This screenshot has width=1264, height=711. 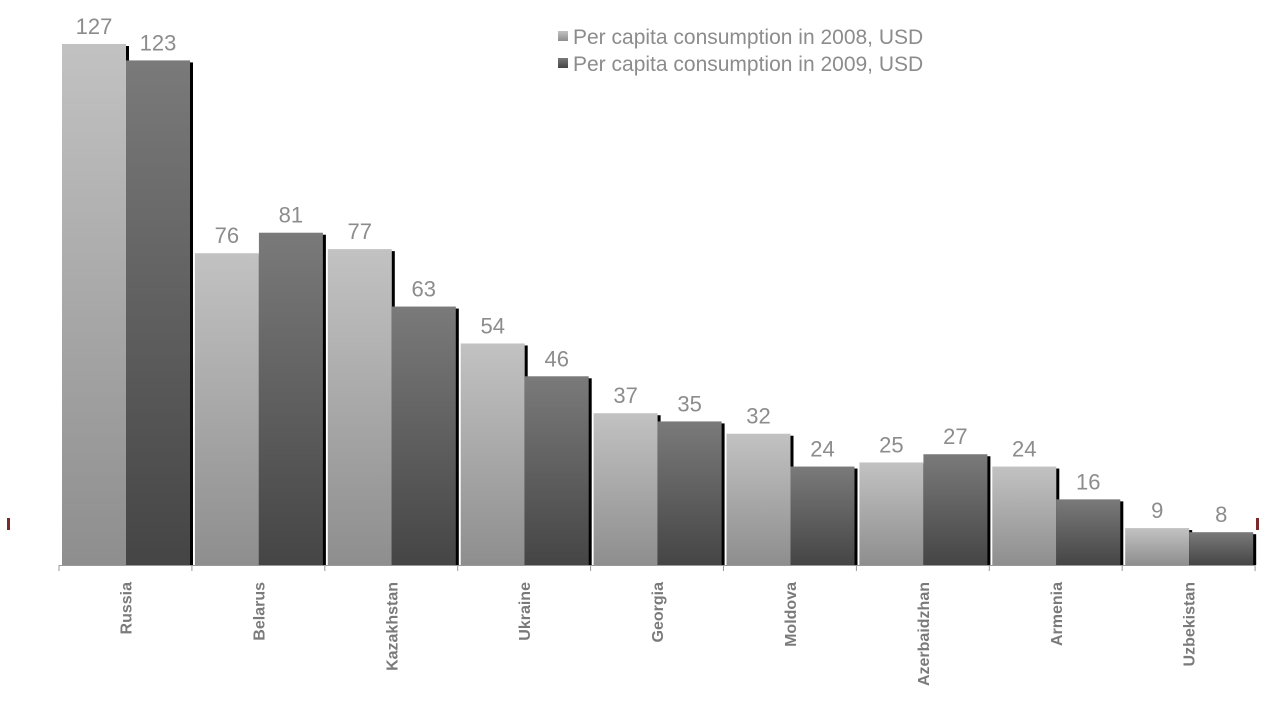 I want to click on data-label: 81, so click(x=291, y=215).